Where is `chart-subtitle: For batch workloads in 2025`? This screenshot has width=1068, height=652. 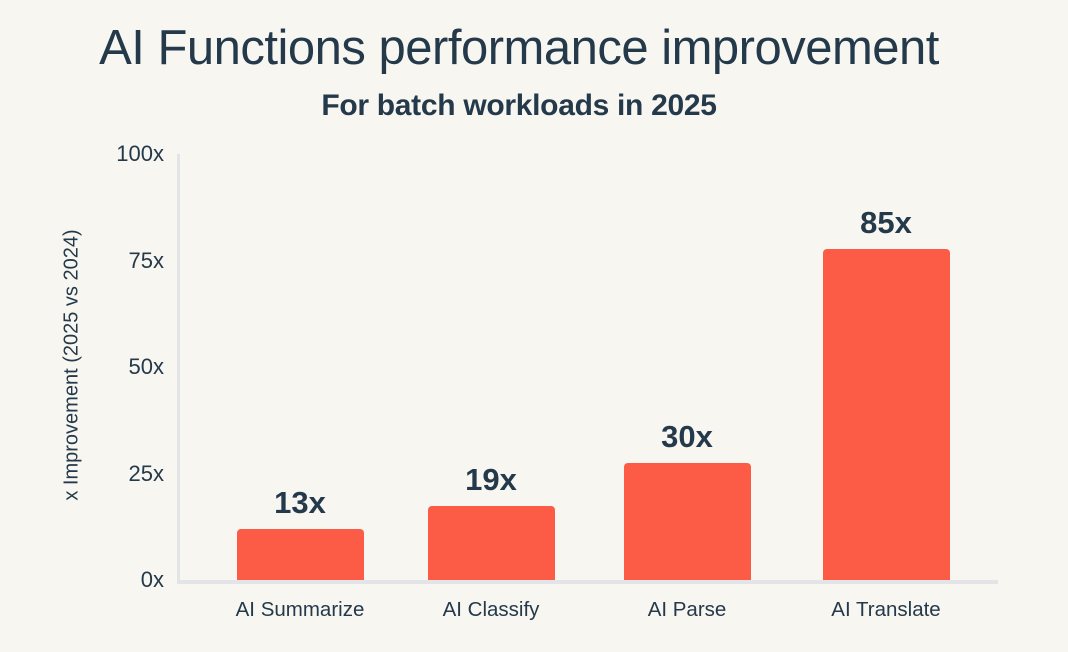 chart-subtitle: For batch workloads in 2025 is located at coordinates (519, 105).